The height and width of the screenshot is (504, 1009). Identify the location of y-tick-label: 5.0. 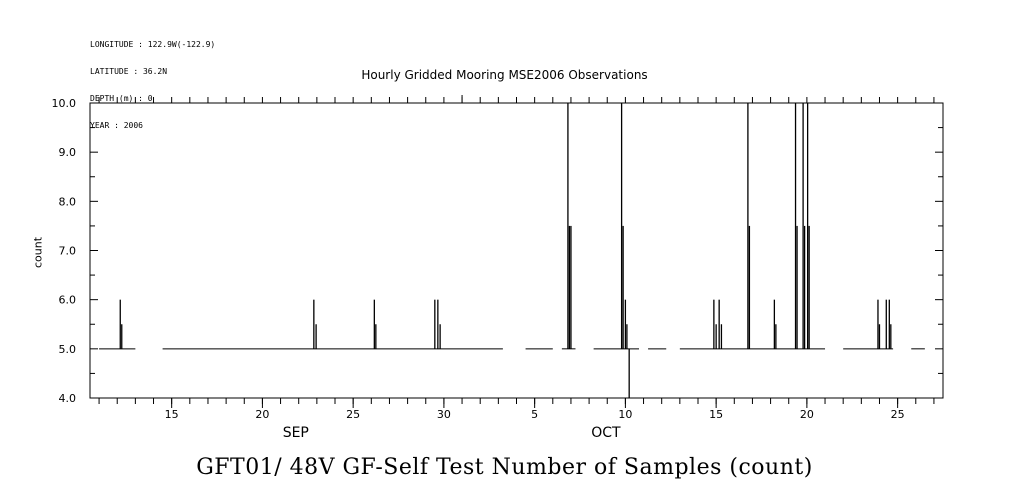
(68, 349).